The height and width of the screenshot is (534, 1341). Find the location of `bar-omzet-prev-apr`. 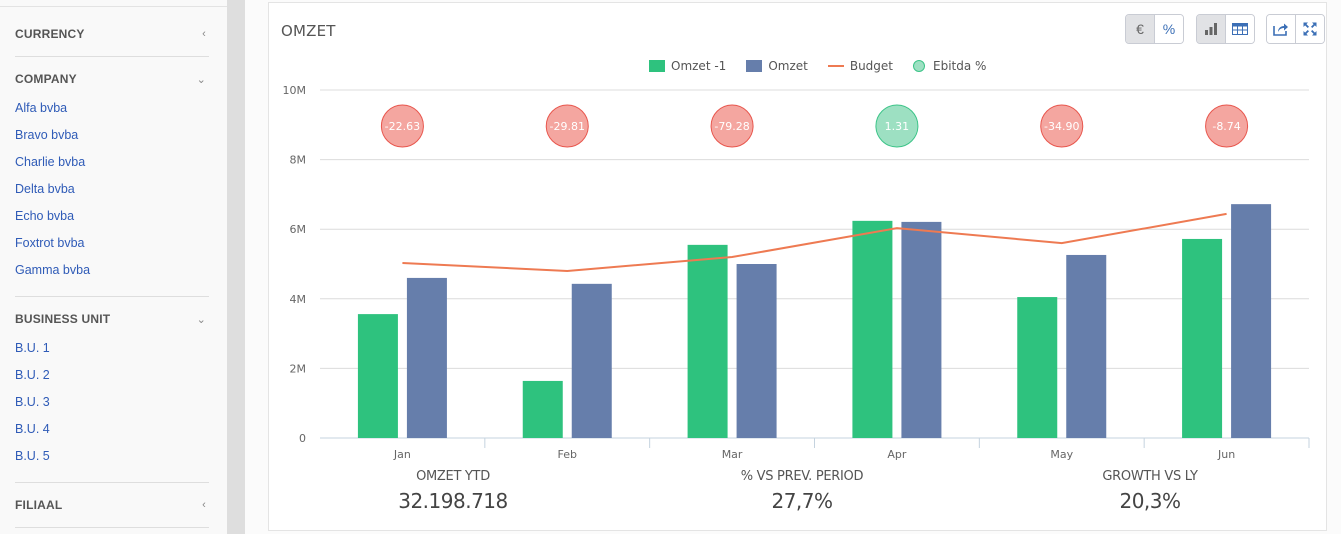

bar-omzet-prev-apr is located at coordinates (872, 329).